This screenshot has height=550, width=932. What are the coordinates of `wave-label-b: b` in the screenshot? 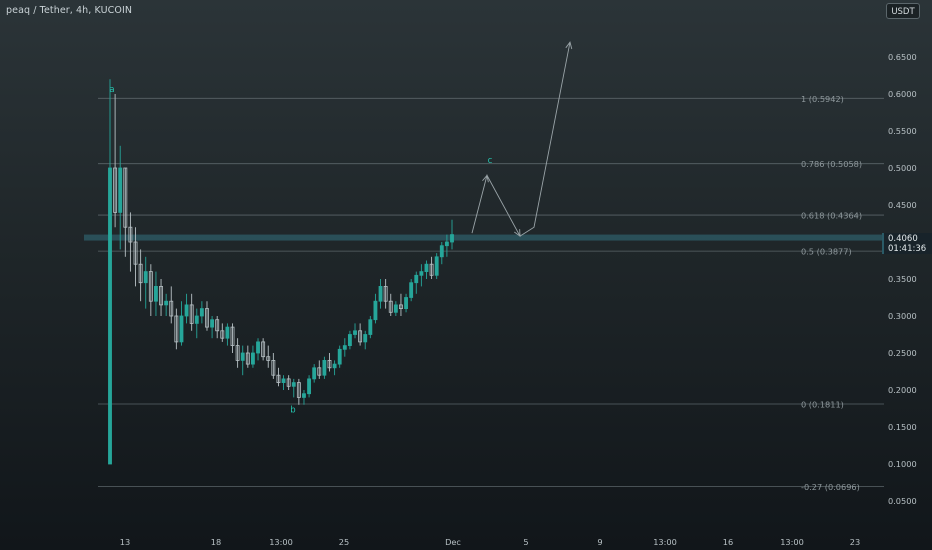 It's located at (292, 411).